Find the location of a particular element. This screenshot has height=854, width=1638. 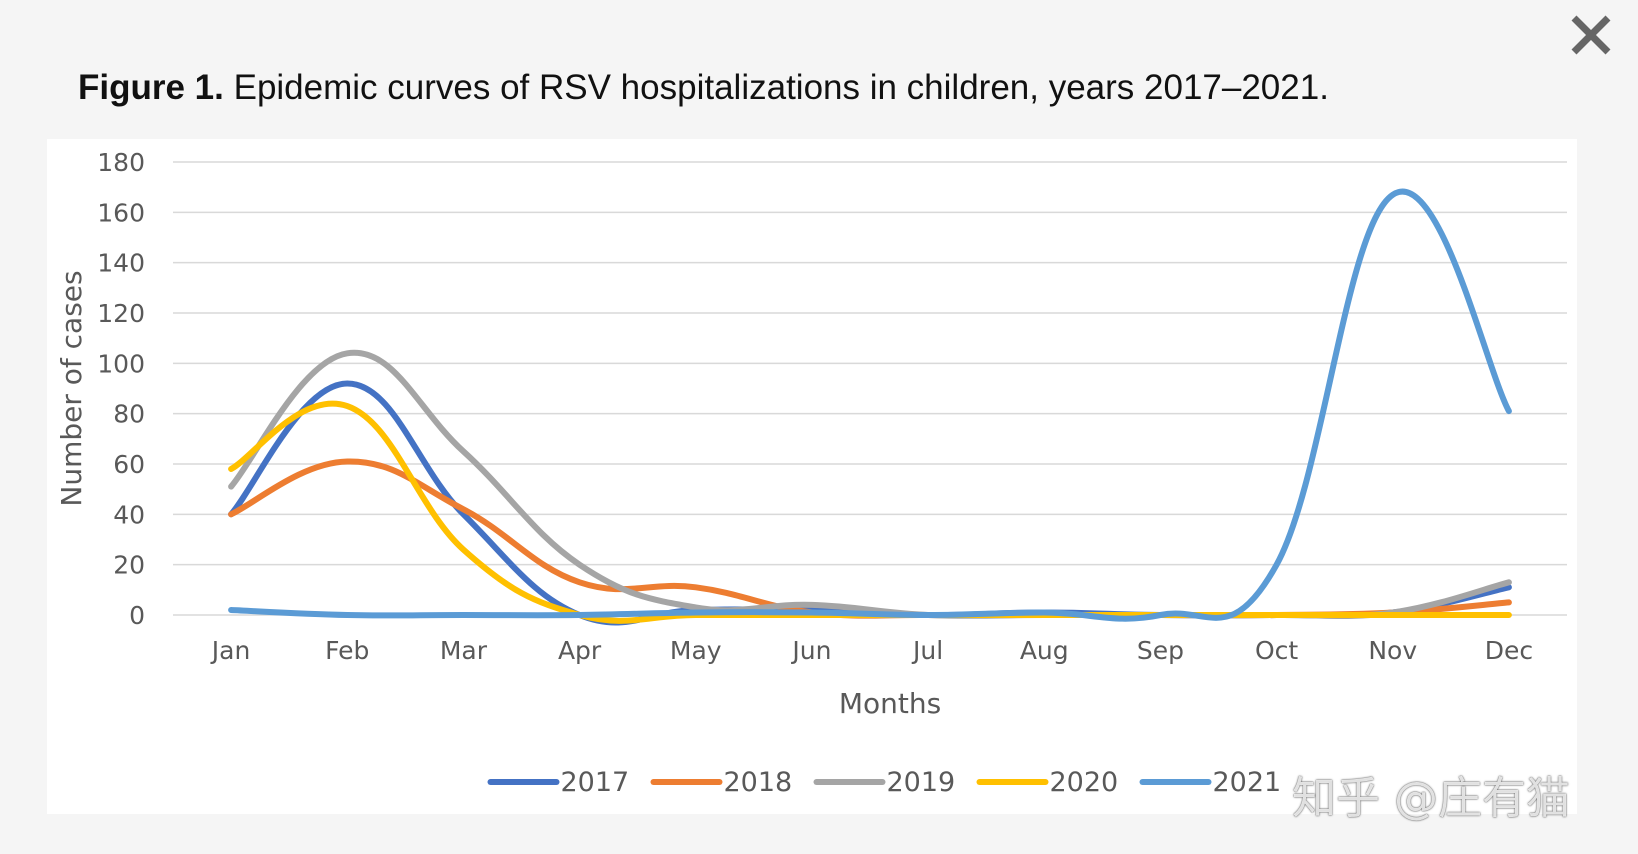

legend-label-2021: 2021 is located at coordinates (1247, 782).